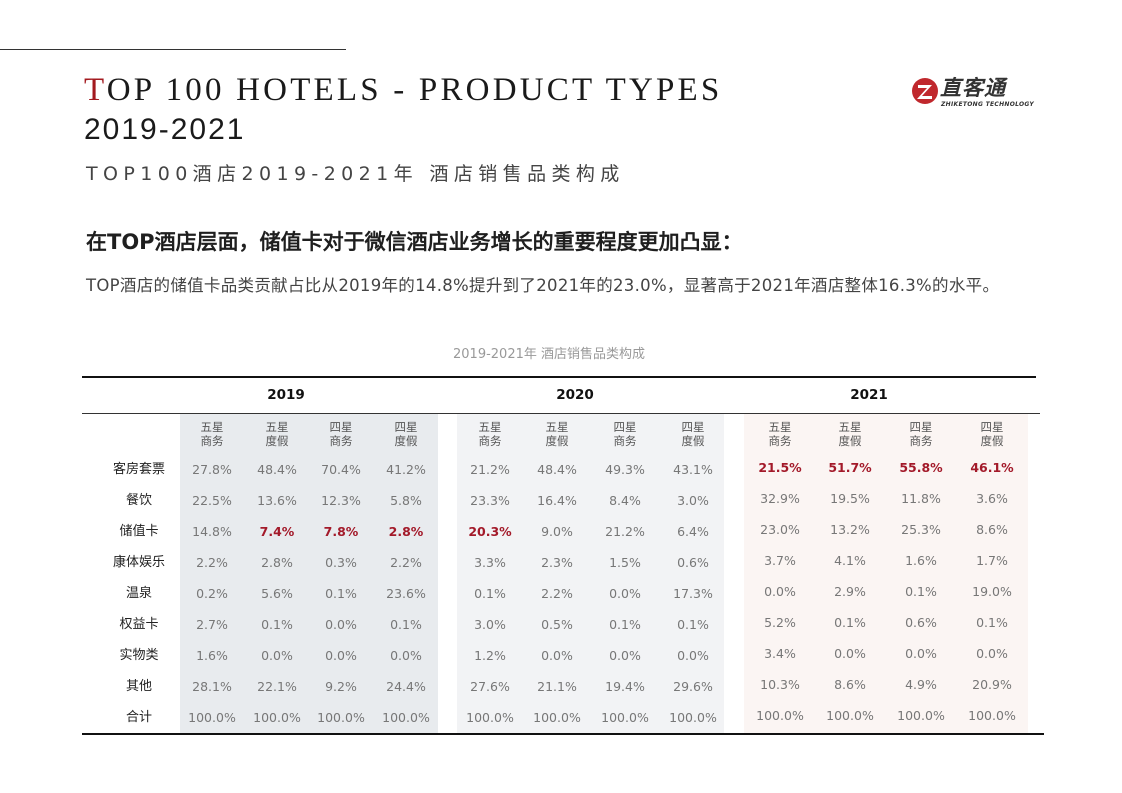 This screenshot has width=1122, height=793. I want to click on table-cell: 23.3%, so click(490, 500).